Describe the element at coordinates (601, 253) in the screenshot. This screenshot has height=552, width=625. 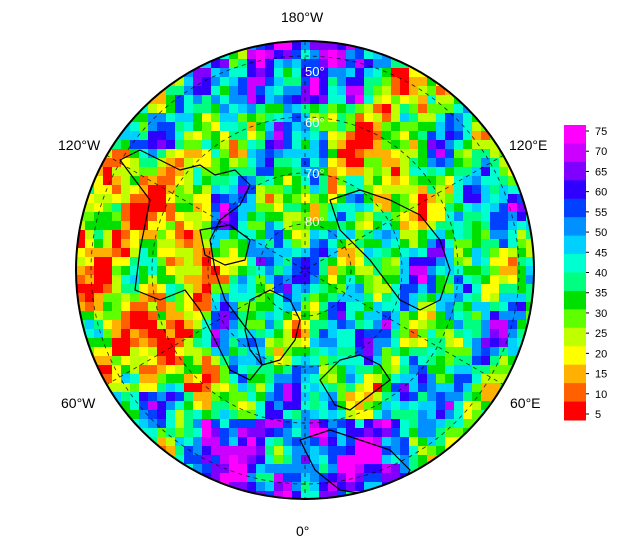
I see `colorbar-tick-label: 45` at that location.